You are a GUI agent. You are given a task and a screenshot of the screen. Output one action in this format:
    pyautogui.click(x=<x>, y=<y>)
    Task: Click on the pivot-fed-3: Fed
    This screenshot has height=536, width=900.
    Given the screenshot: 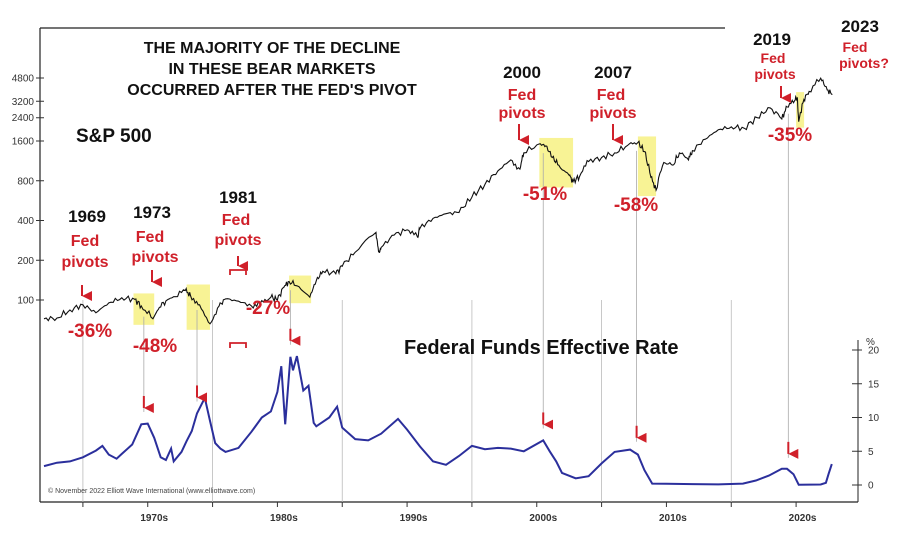 What is the action you would take?
    pyautogui.click(x=522, y=95)
    